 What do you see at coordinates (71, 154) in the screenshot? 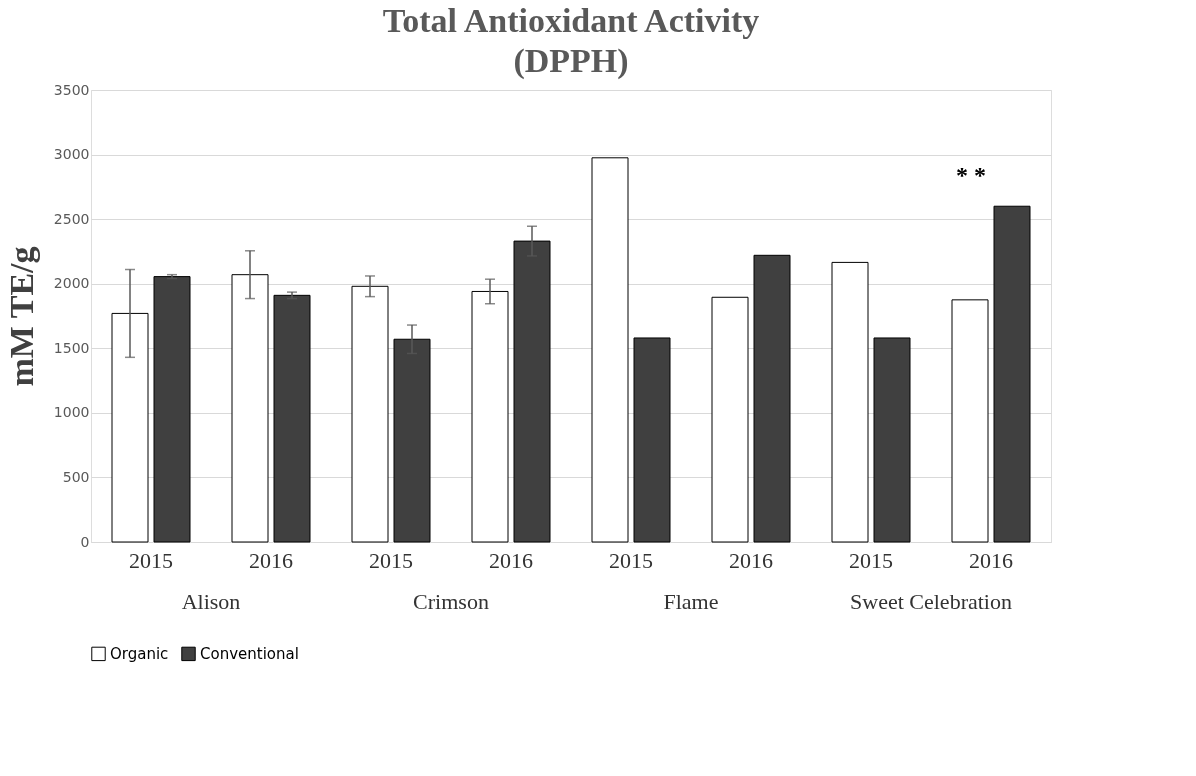
I see `y-tick-label: 3000` at bounding box center [71, 154].